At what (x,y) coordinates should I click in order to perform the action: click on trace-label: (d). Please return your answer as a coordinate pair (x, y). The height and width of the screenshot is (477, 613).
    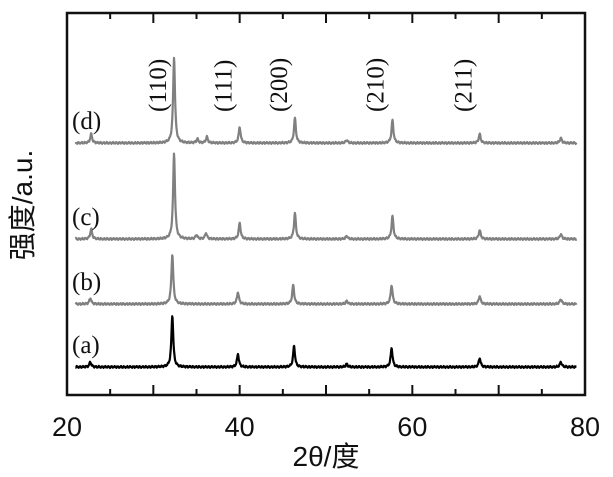
    Looking at the image, I should click on (86, 121).